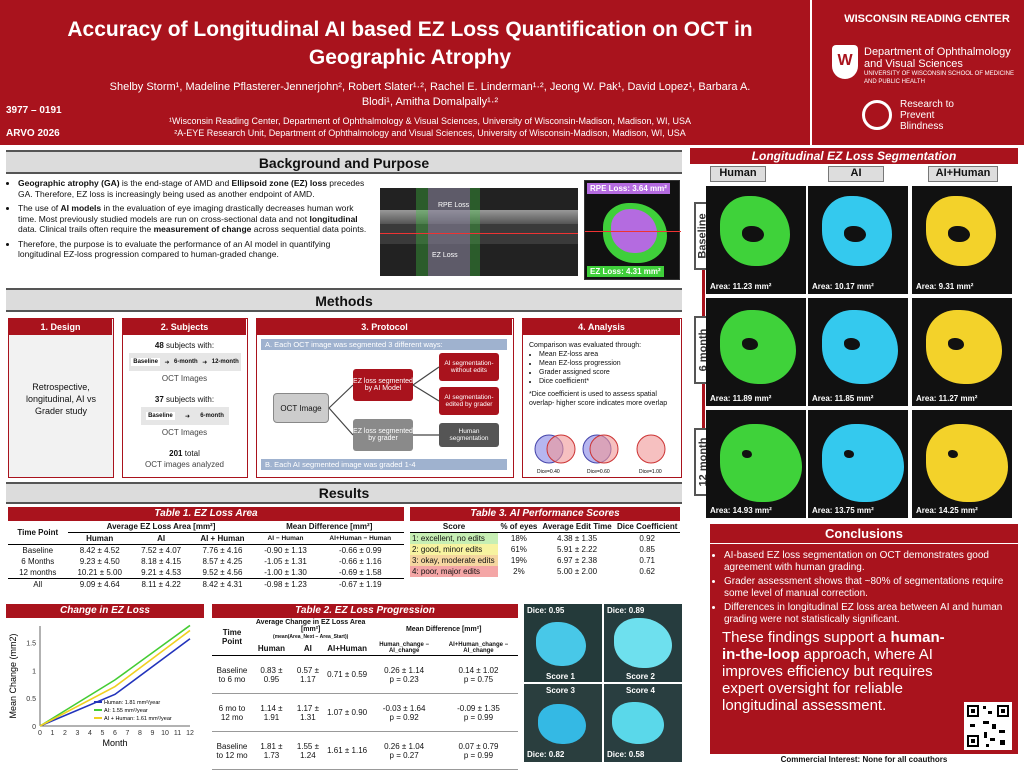 This screenshot has height=770, width=1024. I want to click on table-cell: 0.26 ± 1.04 p = 0.27, so click(404, 750).